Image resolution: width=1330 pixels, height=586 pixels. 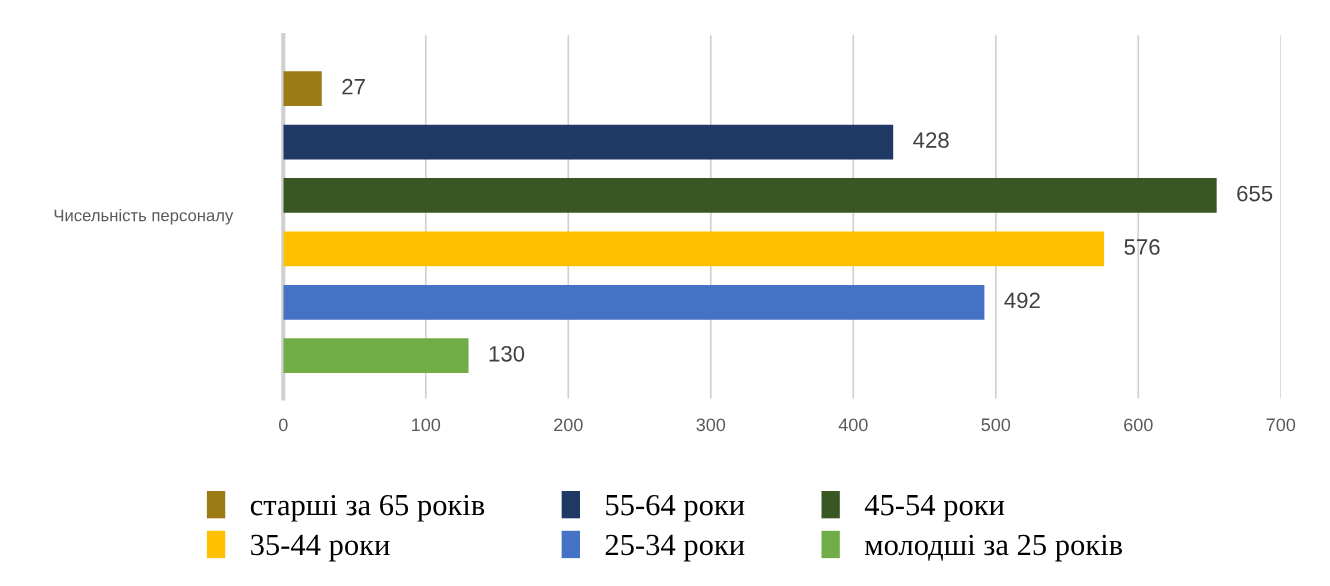 What do you see at coordinates (931, 140) in the screenshot?
I see `data-label: 428` at bounding box center [931, 140].